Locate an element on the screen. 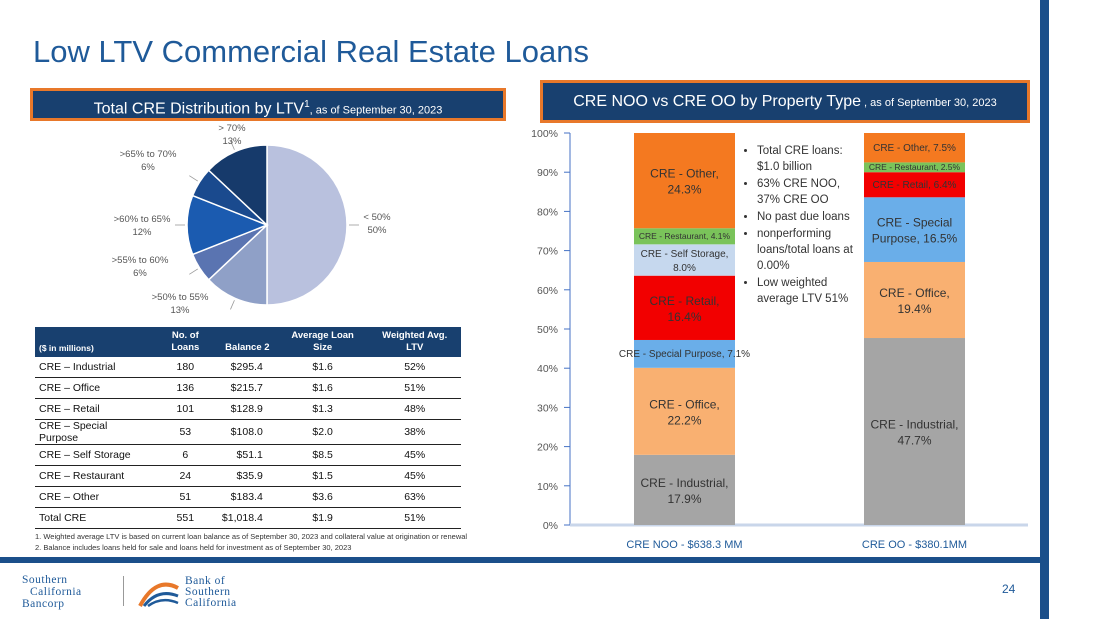 Image resolution: width=1100 pixels, height=619 pixels. table-cell: CRE – Office is located at coordinates (94, 388).